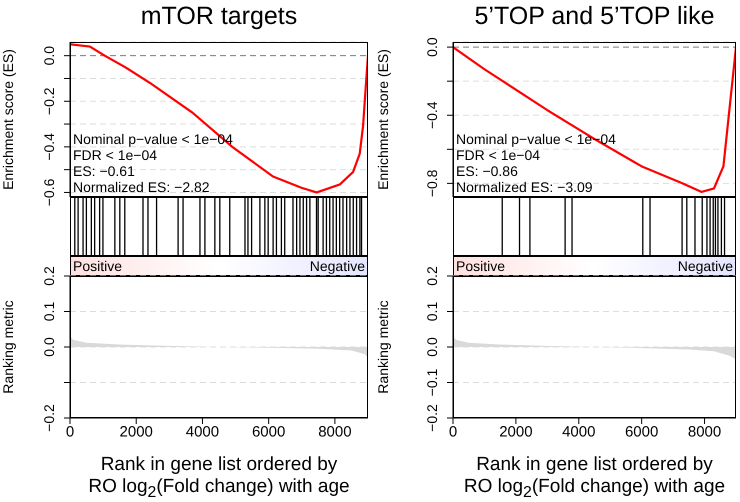  Describe the element at coordinates (487, 171) in the screenshot. I see `annotation: ES: −0.86` at that location.